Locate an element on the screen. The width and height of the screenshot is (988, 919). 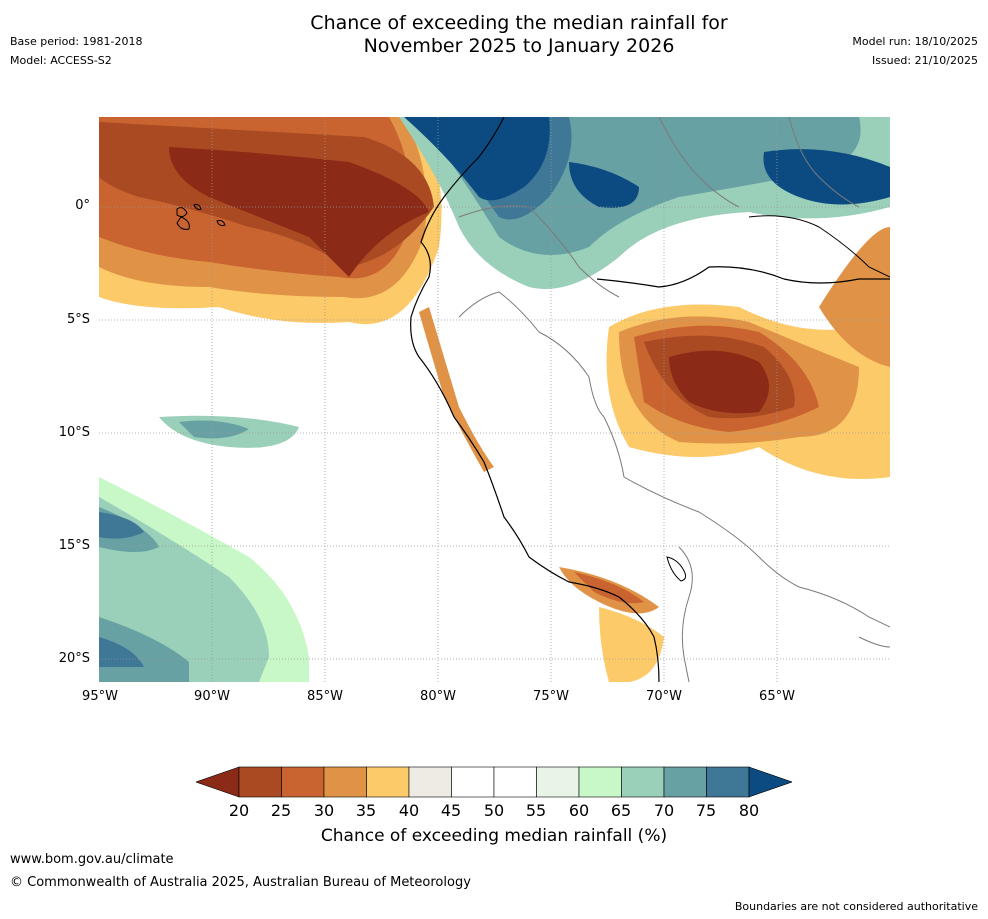
colorbar-arrow-low is located at coordinates (217, 782).